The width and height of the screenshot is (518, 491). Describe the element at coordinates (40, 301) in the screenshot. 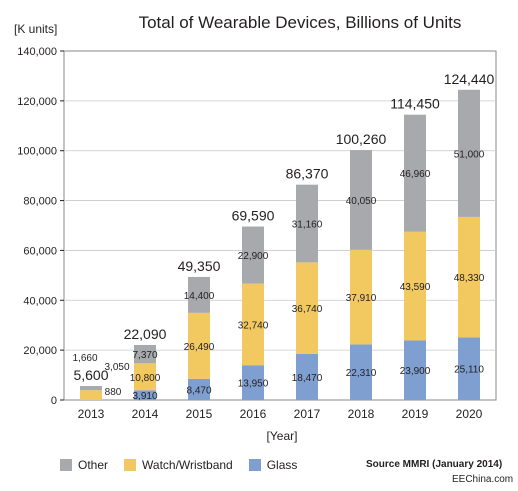

I see `y-tick-label: 40,000` at that location.